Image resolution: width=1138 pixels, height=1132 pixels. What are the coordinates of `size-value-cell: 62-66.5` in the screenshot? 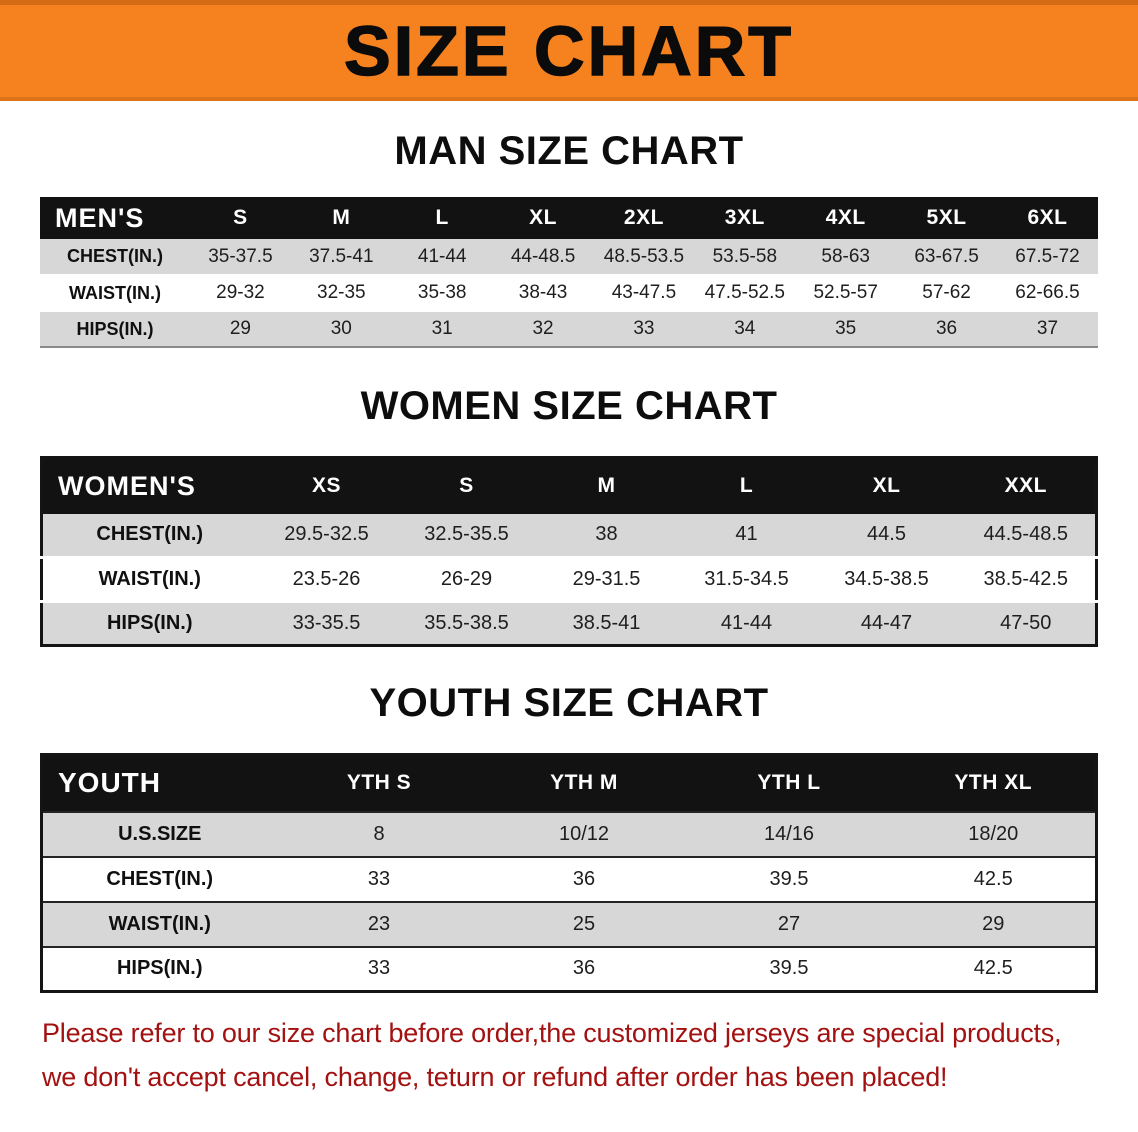 It's located at (1047, 292).